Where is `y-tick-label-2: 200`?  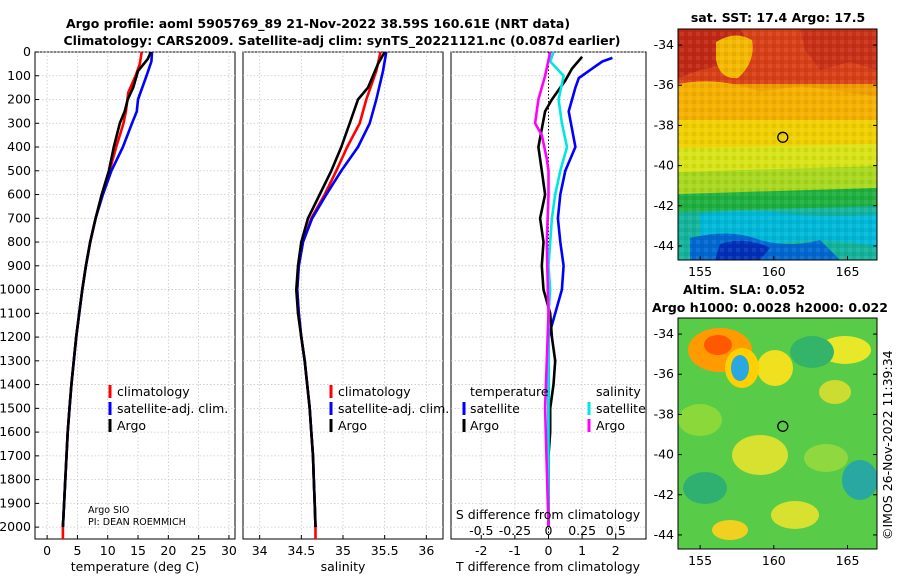
y-tick-label-2: 200 is located at coordinates (19, 99).